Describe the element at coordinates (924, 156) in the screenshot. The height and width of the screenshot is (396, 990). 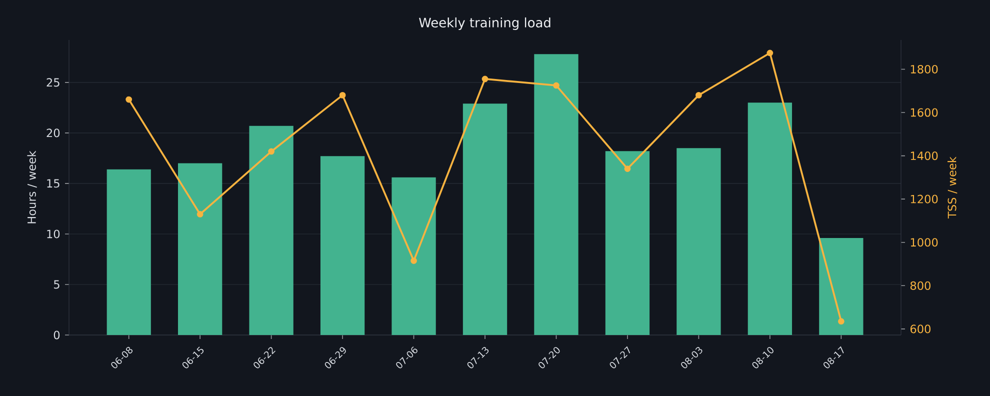
I see `y2-tick-label: 1400` at that location.